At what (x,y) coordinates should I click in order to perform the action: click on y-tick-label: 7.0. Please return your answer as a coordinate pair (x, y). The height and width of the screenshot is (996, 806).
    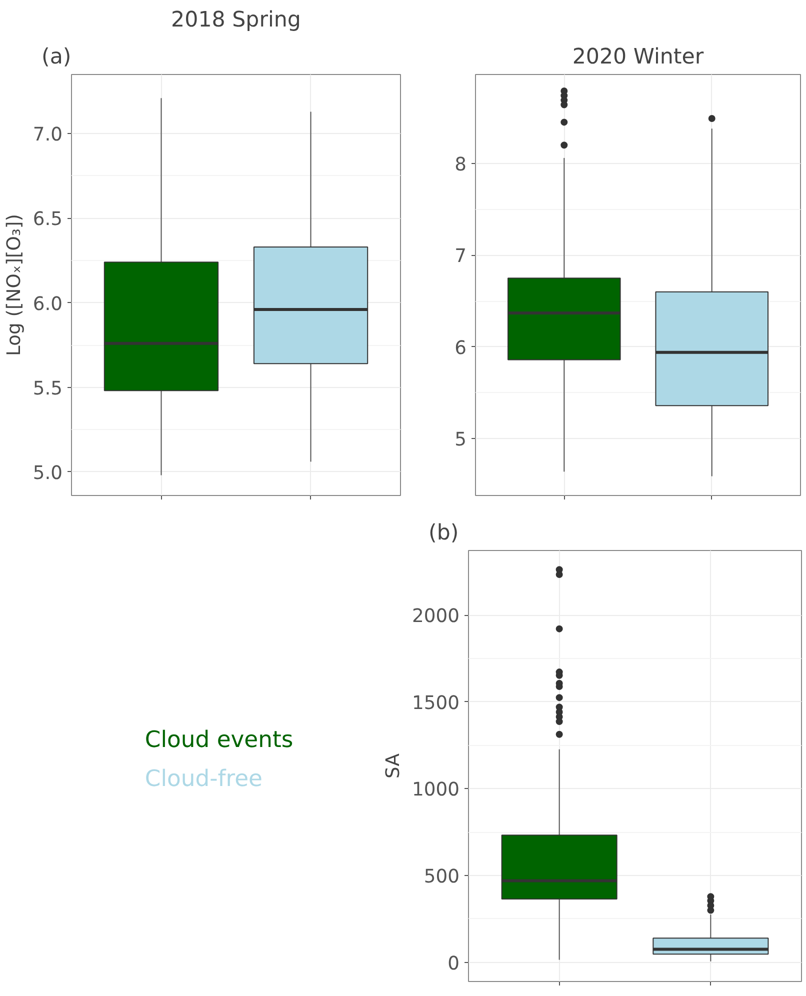
    Looking at the image, I should click on (47, 135).